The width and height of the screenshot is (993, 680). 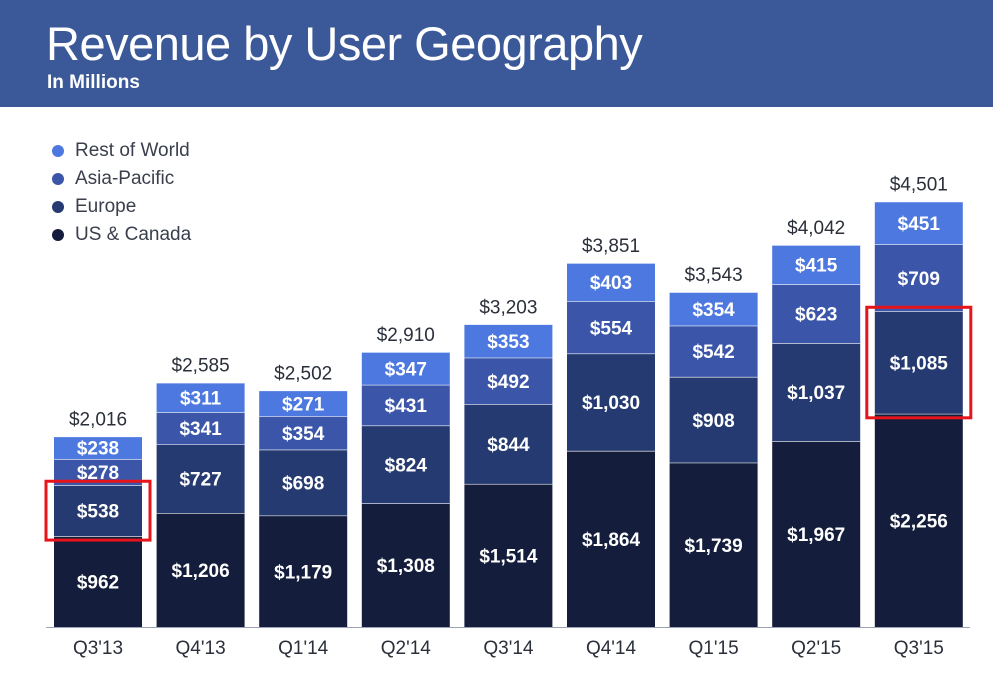 I want to click on data-label-q3-13-europe: $538, so click(x=98, y=512).